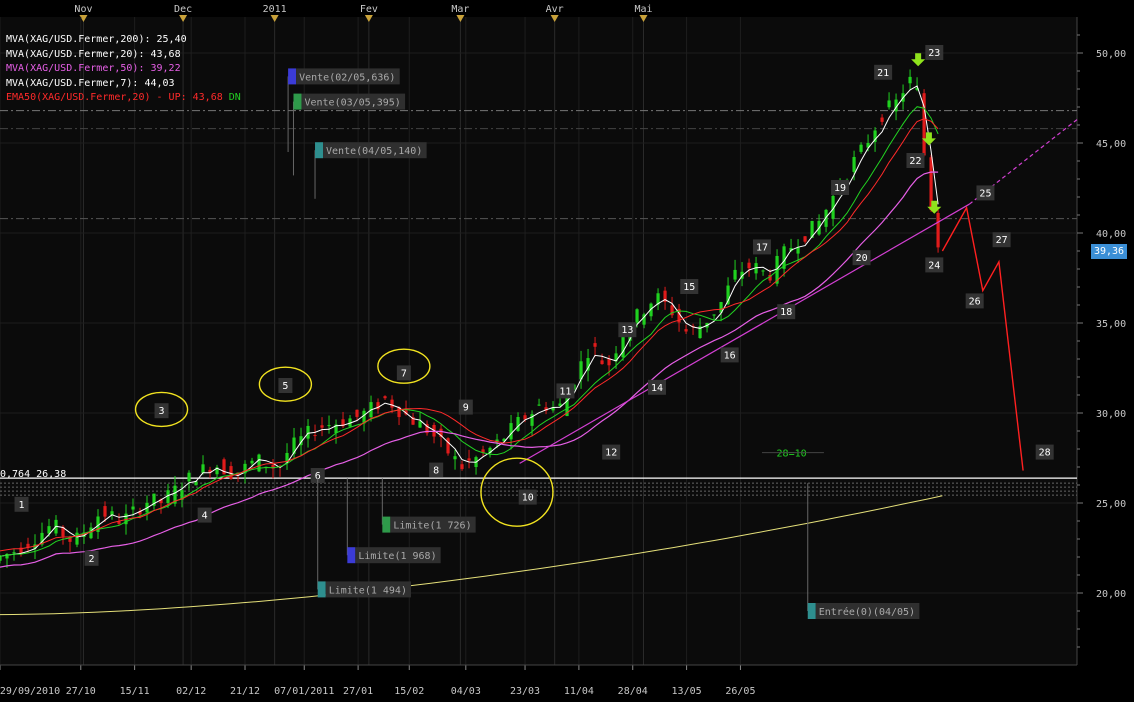  Describe the element at coordinates (1045, 453) in the screenshot. I see `wave-label-28: 28` at that location.